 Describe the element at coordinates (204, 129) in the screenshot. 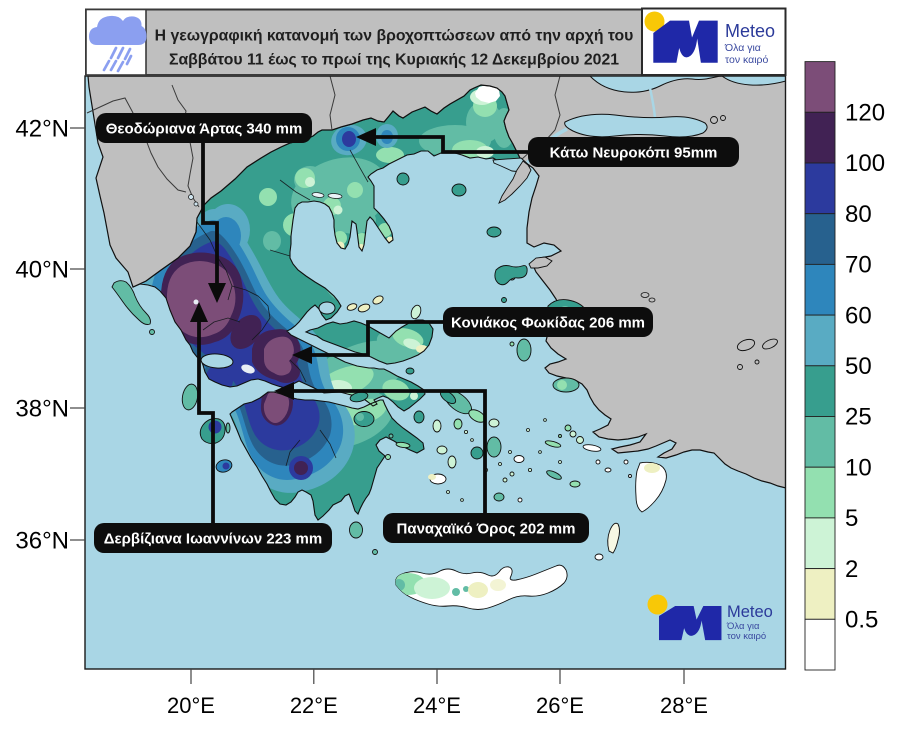

I see `svg-text: Θεοδώριανα Άρτας 340 mm` at that location.